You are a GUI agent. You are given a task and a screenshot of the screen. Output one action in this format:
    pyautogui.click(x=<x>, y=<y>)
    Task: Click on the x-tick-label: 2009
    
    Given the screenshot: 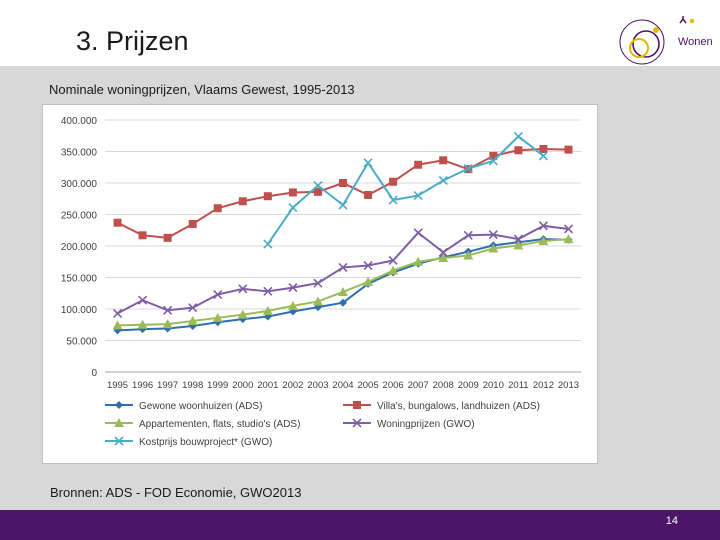 What is the action you would take?
    pyautogui.click(x=468, y=385)
    